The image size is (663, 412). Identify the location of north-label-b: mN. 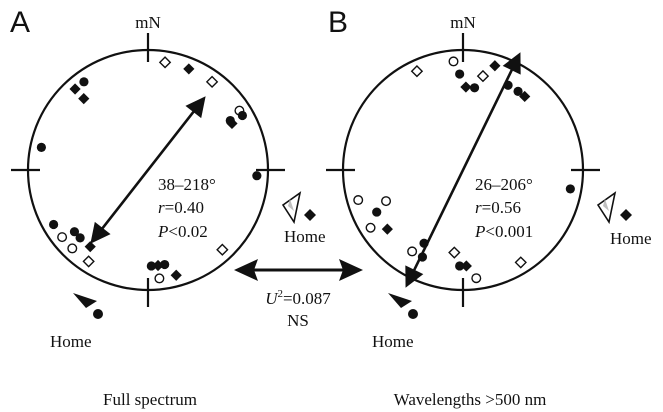
(463, 22).